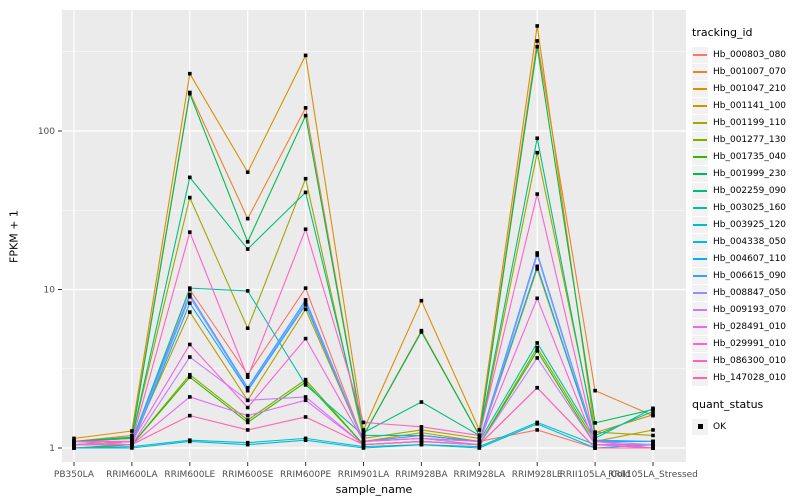 This screenshot has height=500, width=800. What do you see at coordinates (745, 426) in the screenshot?
I see `quant-legend-item: OK` at bounding box center [745, 426].